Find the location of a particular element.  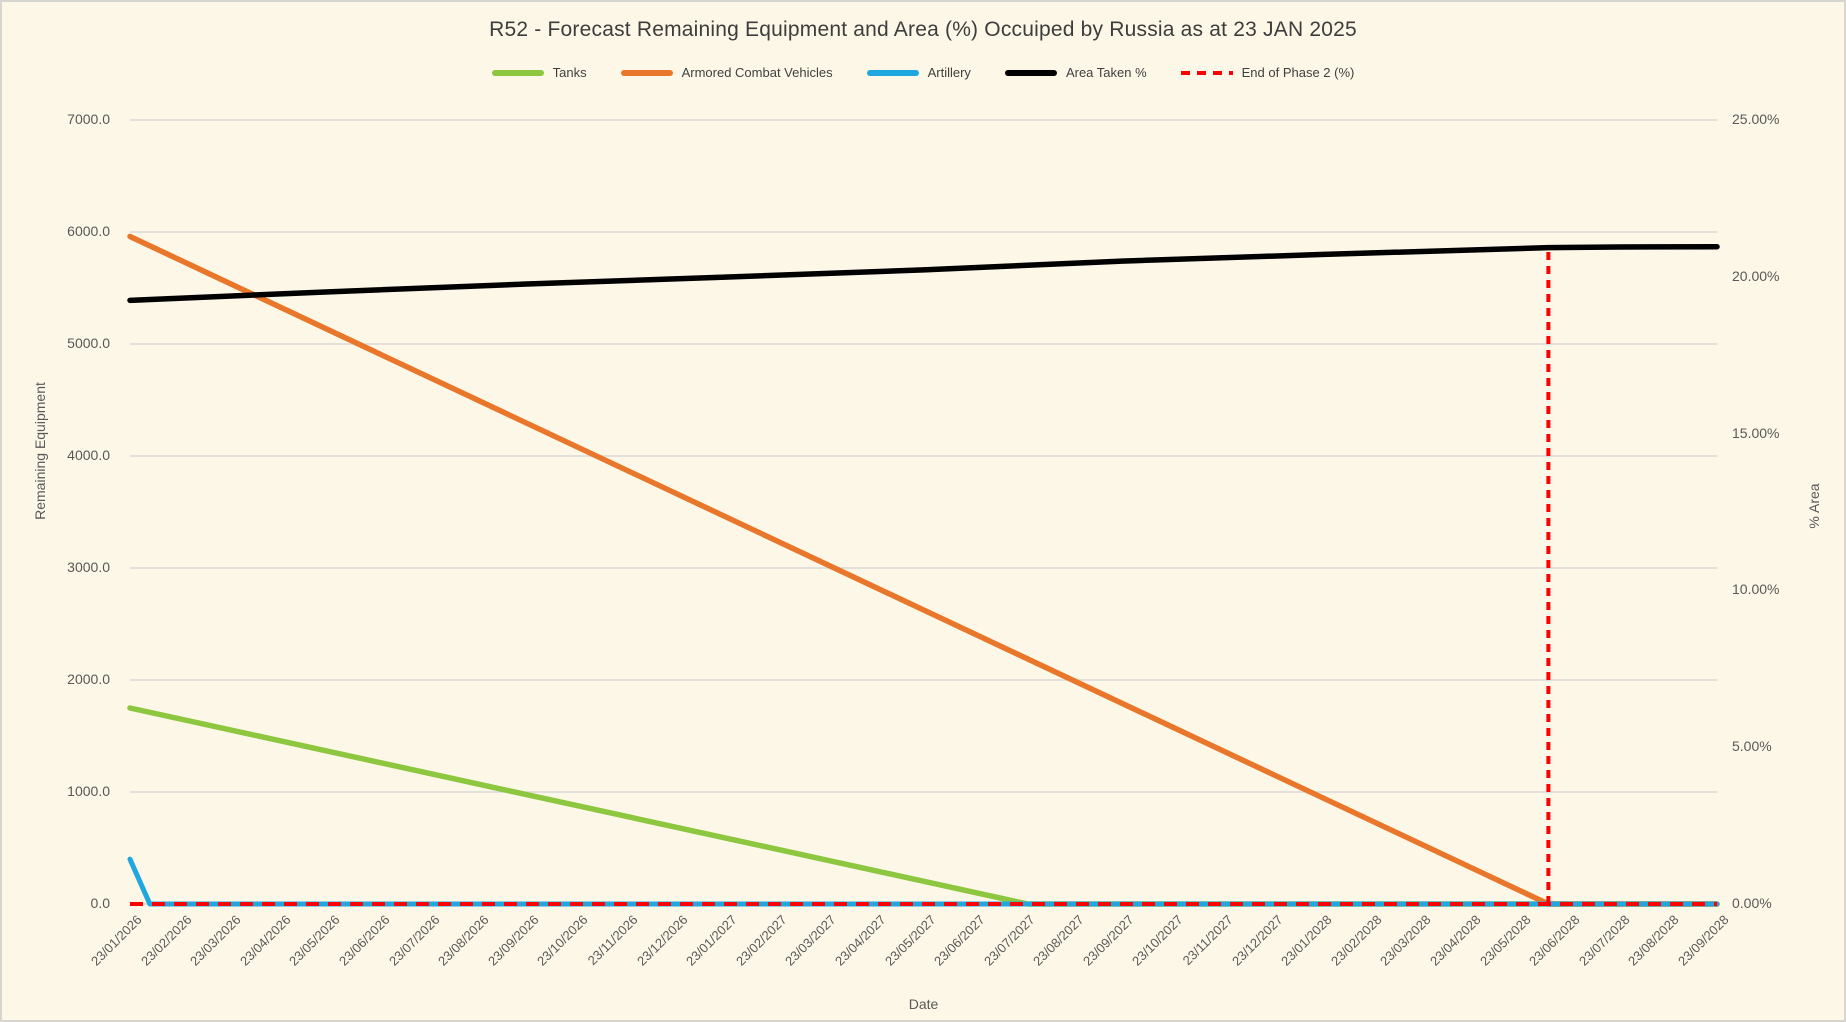

left-axis-tick-label: 2000.0 is located at coordinates (88, 679).